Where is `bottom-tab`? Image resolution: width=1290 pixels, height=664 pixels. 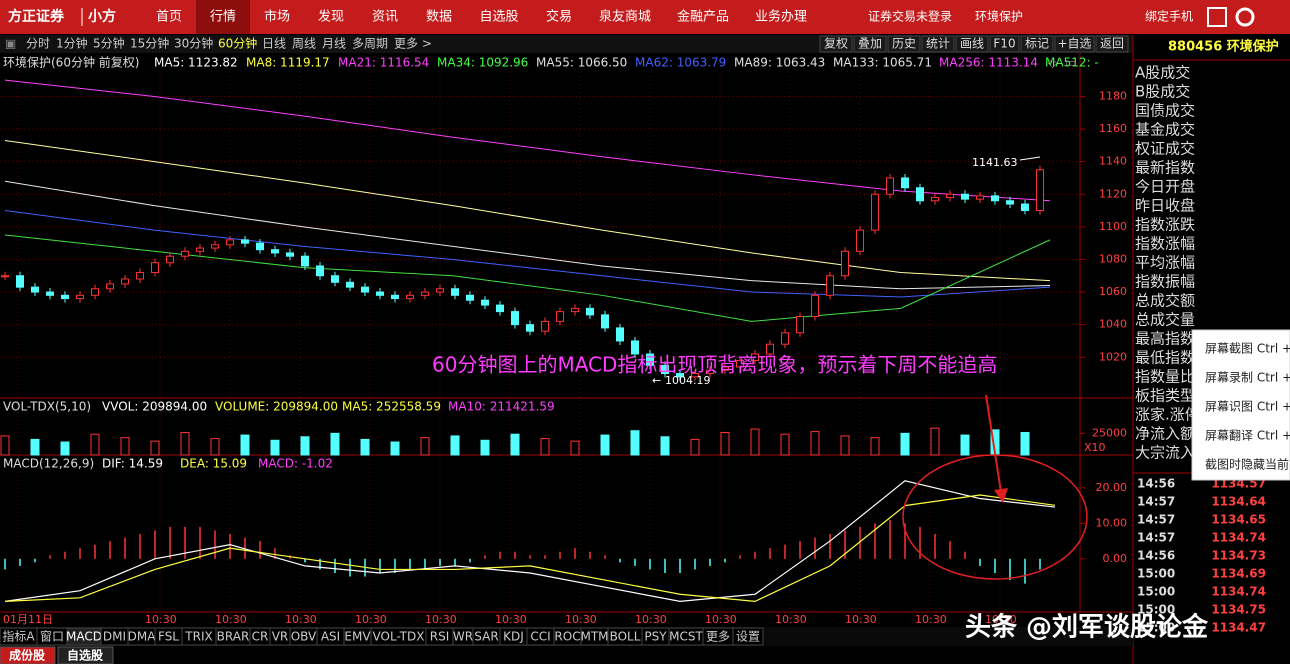 bottom-tab is located at coordinates (85, 655).